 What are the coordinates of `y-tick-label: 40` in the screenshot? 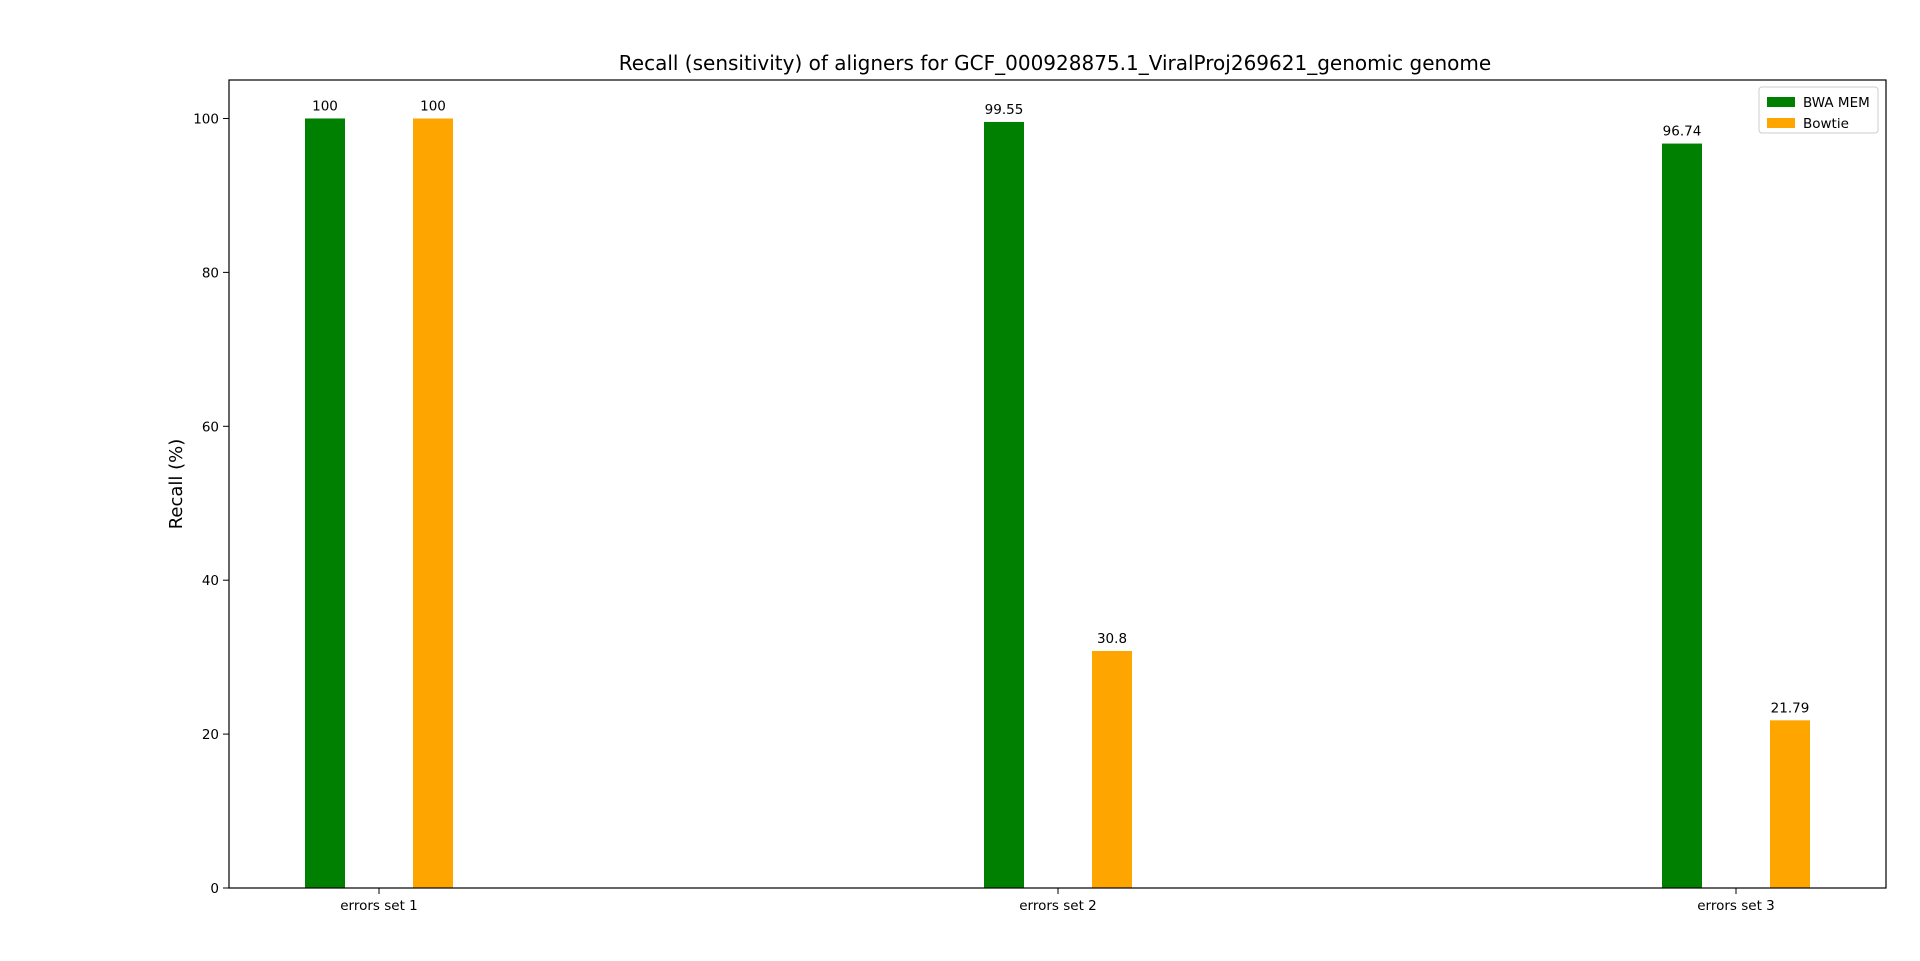 It's located at (210, 581).